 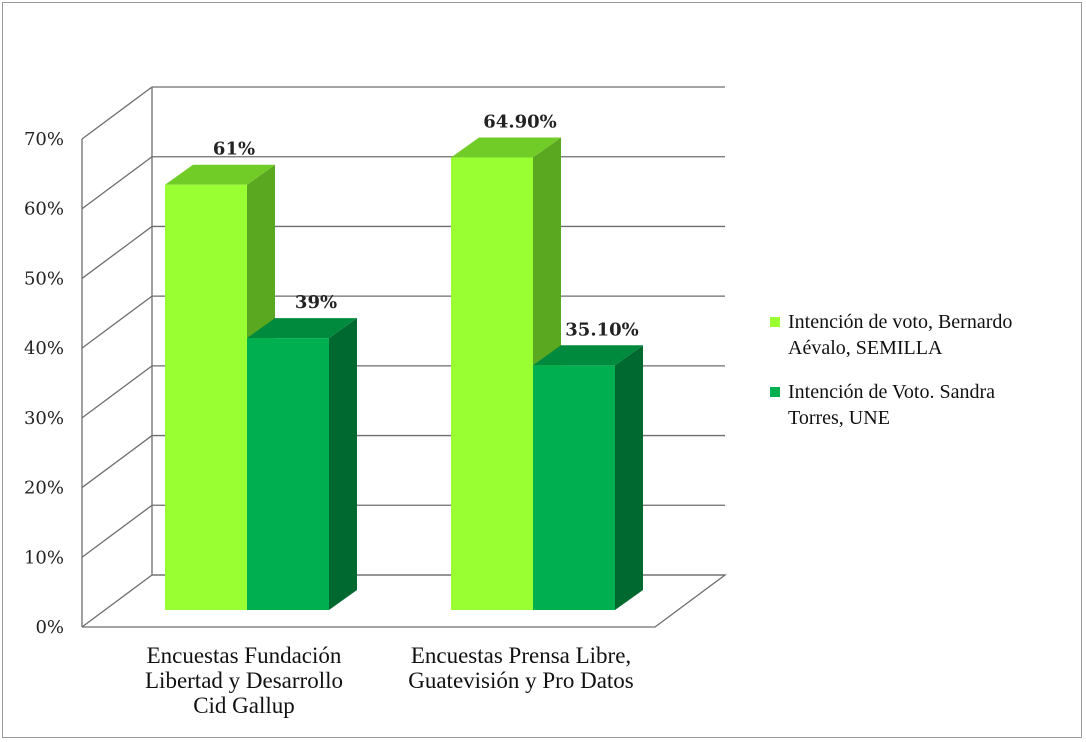 What do you see at coordinates (234, 149) in the screenshot?
I see `data-label: 61%` at bounding box center [234, 149].